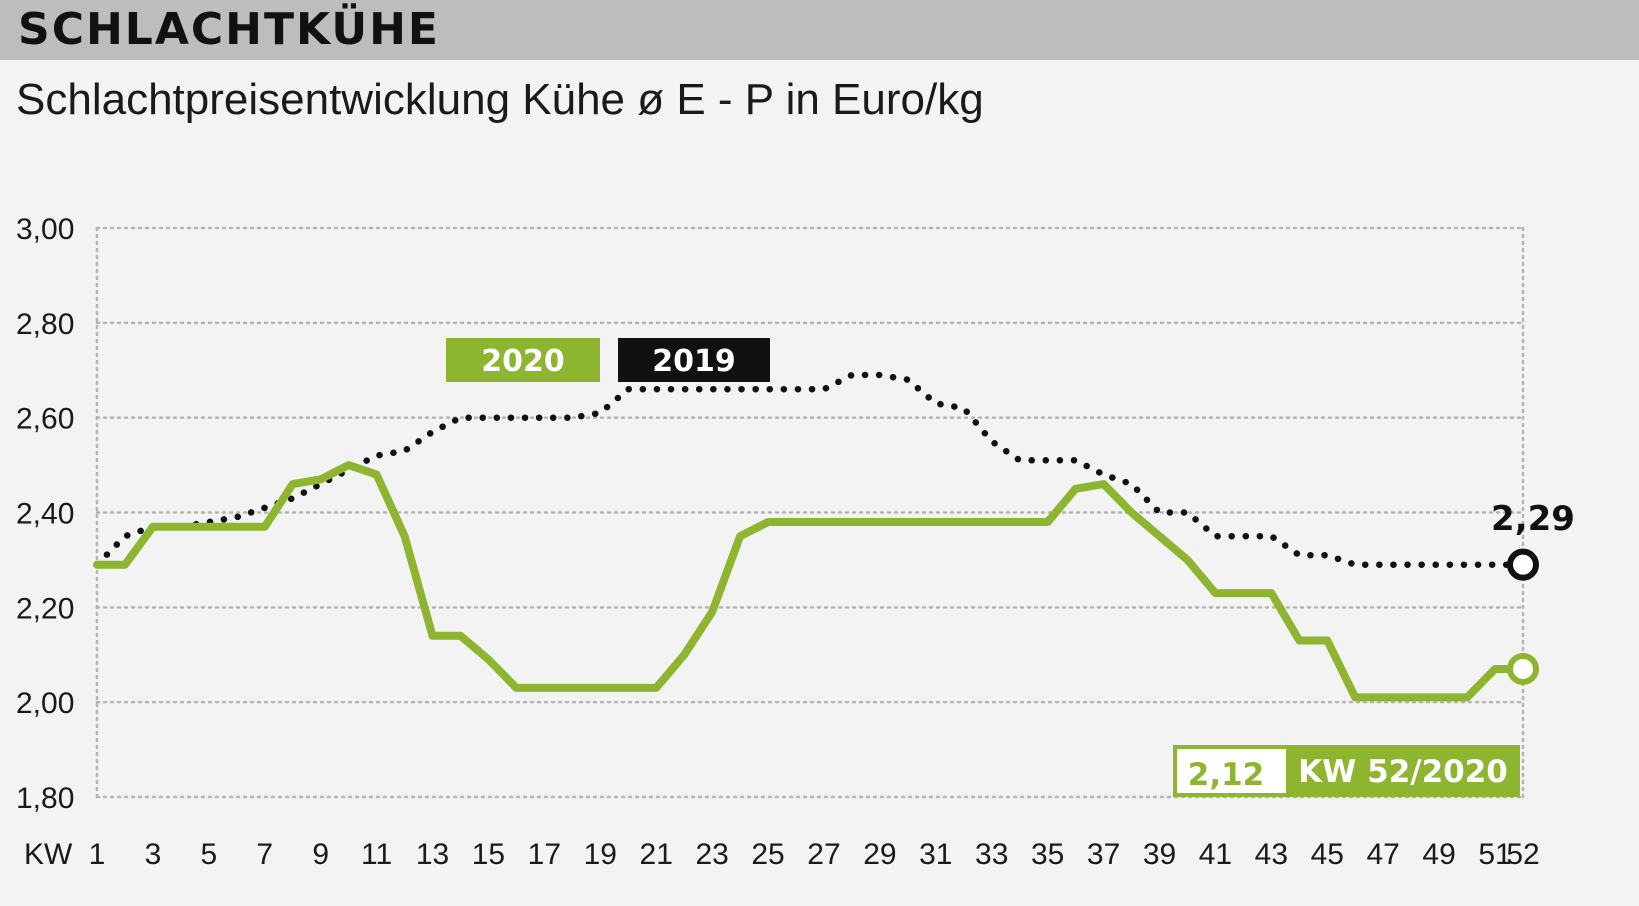 The image size is (1639, 906). Describe the element at coordinates (45, 229) in the screenshot. I see `y-tick-label: 3,00` at that location.